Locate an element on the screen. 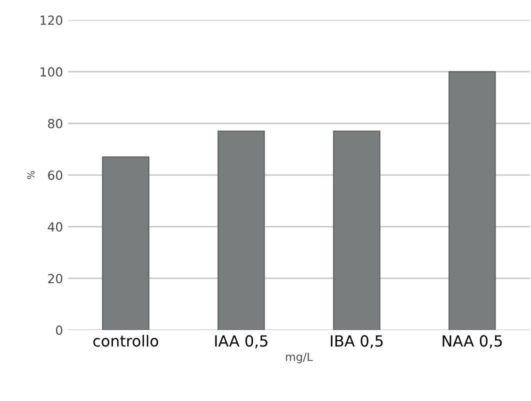 The height and width of the screenshot is (401, 531). y-axis-title: % is located at coordinates (31, 175).